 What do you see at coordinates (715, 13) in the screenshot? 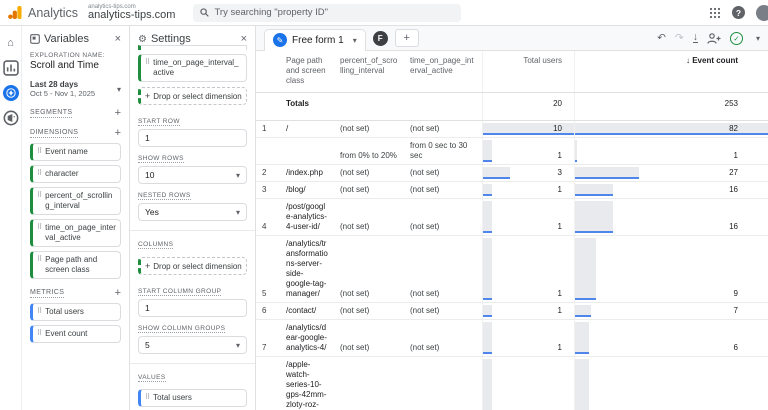
I see `apps-grid-icon` at bounding box center [715, 13].